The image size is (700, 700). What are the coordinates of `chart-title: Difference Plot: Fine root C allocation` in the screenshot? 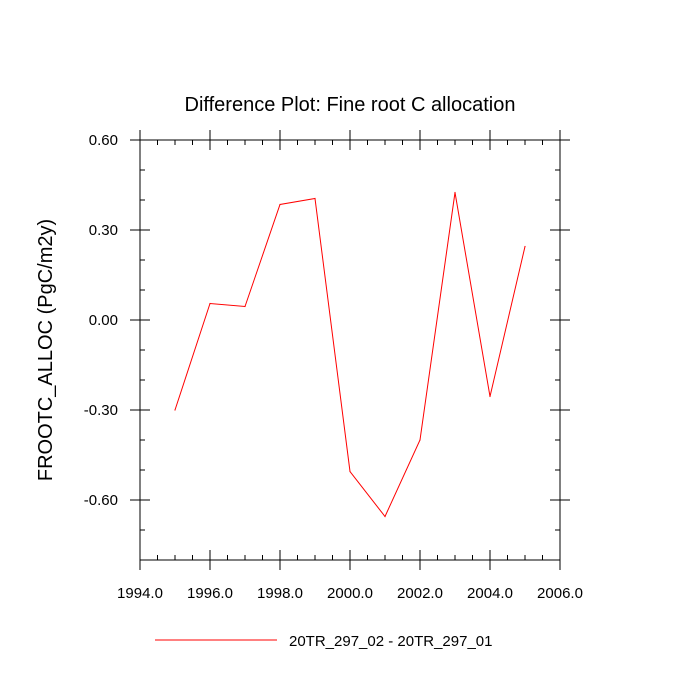 It's located at (350, 105).